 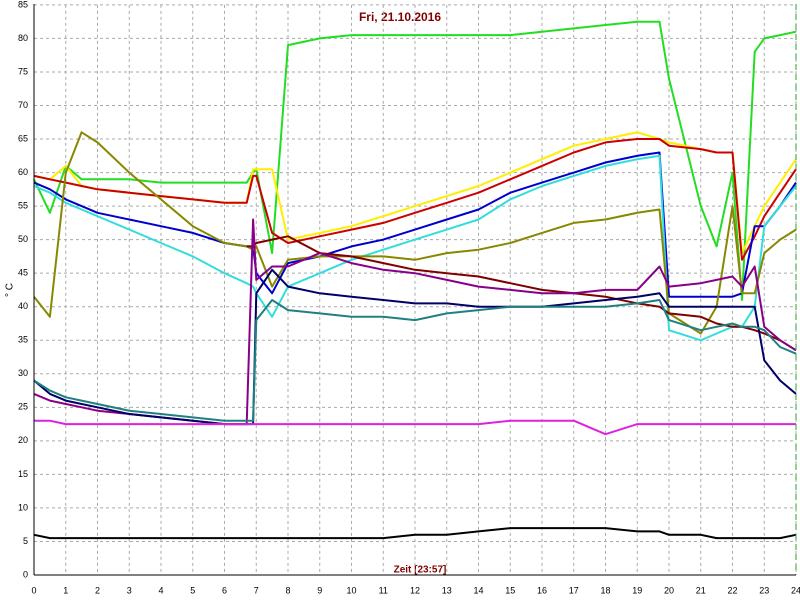 What do you see at coordinates (23, 474) in the screenshot?
I see `y-tick-label: 15` at bounding box center [23, 474].